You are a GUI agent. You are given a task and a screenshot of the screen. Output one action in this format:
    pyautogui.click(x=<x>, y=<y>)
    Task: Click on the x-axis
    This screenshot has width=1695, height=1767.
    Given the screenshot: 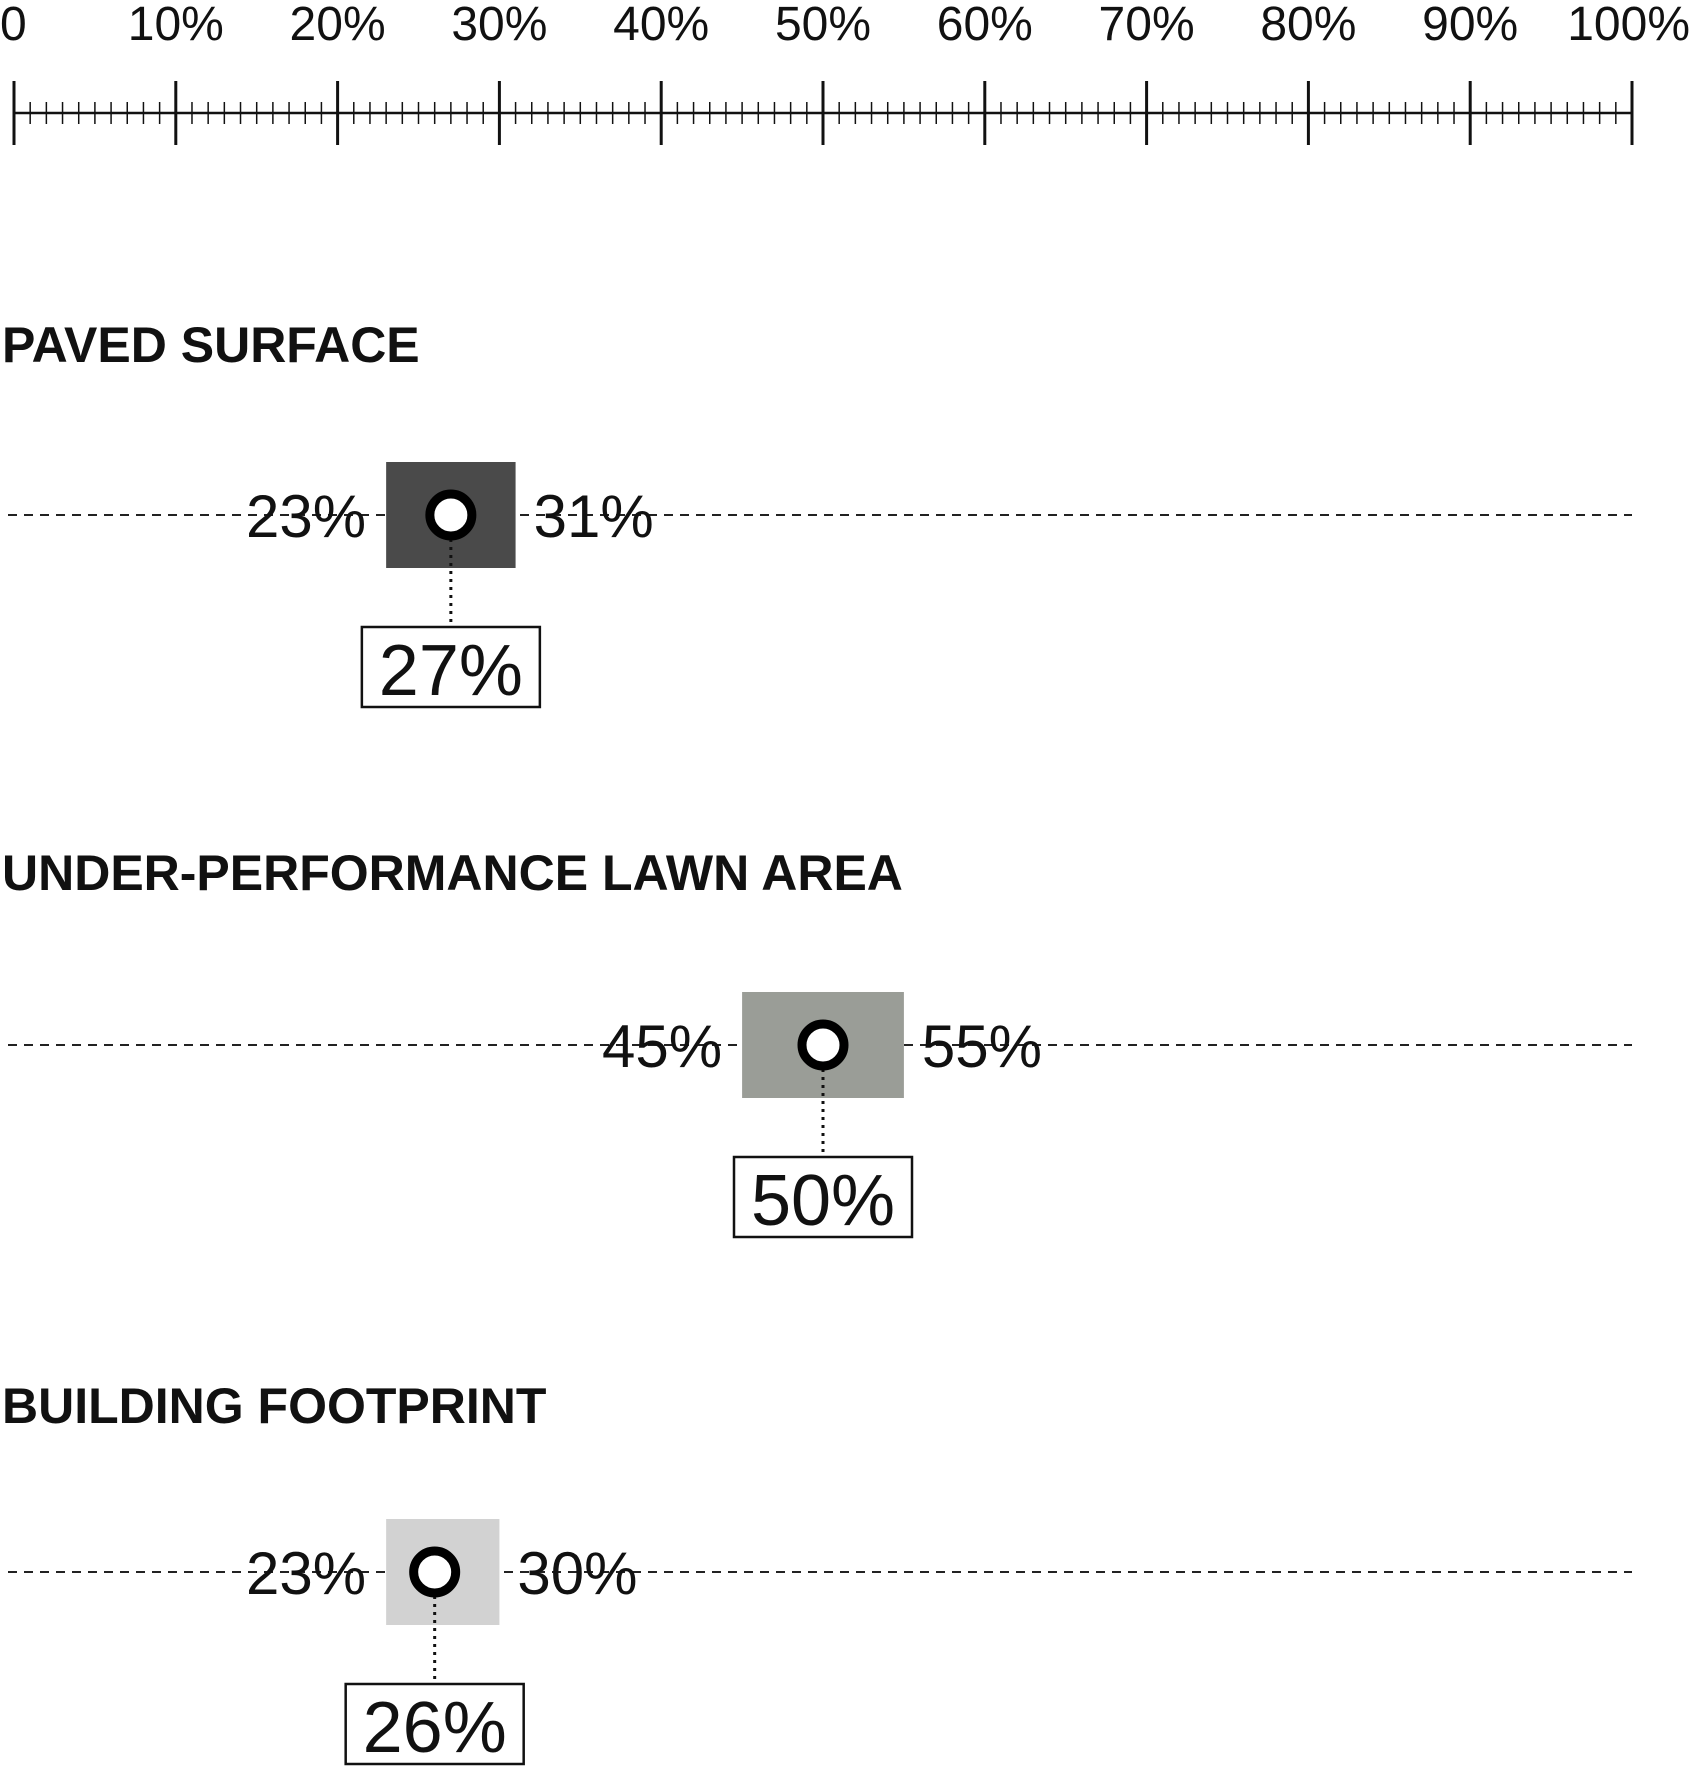 What is the action you would take?
    pyautogui.click(x=823, y=113)
    